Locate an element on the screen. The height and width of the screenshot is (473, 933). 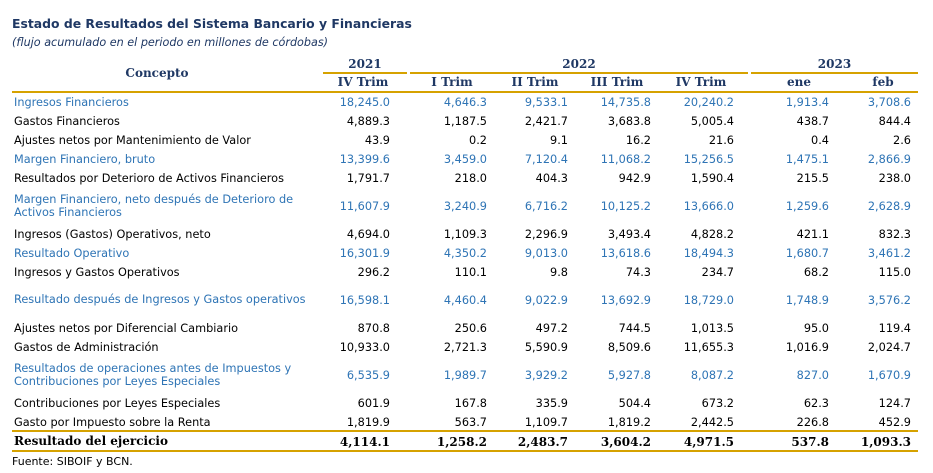
value-cell: 497.2 is located at coordinates (551, 328).